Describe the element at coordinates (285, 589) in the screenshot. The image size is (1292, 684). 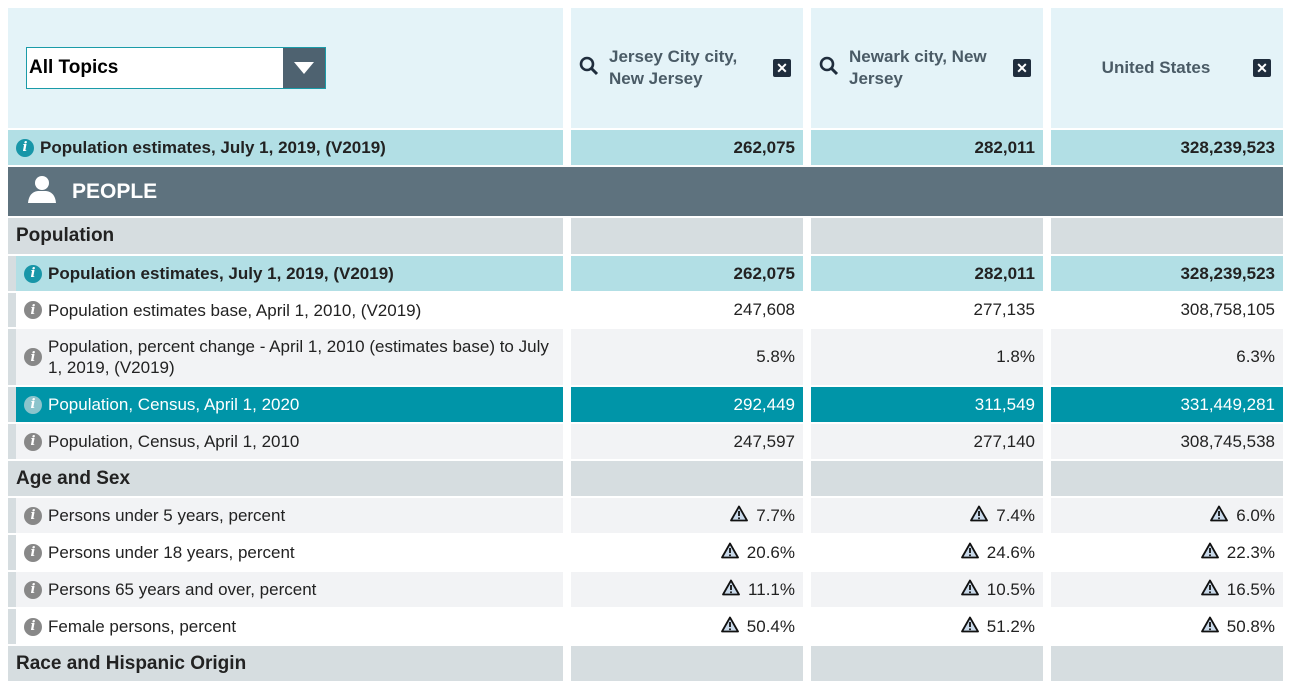
I see `data-row-label: i Persons 65 years and over, percent` at that location.